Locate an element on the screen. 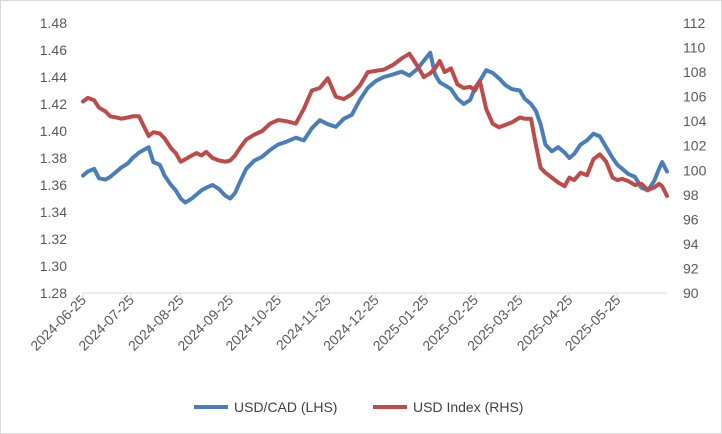 This screenshot has width=722, height=434. legend: USD/CAD (LHS) USD Index (RHS) is located at coordinates (358, 407).